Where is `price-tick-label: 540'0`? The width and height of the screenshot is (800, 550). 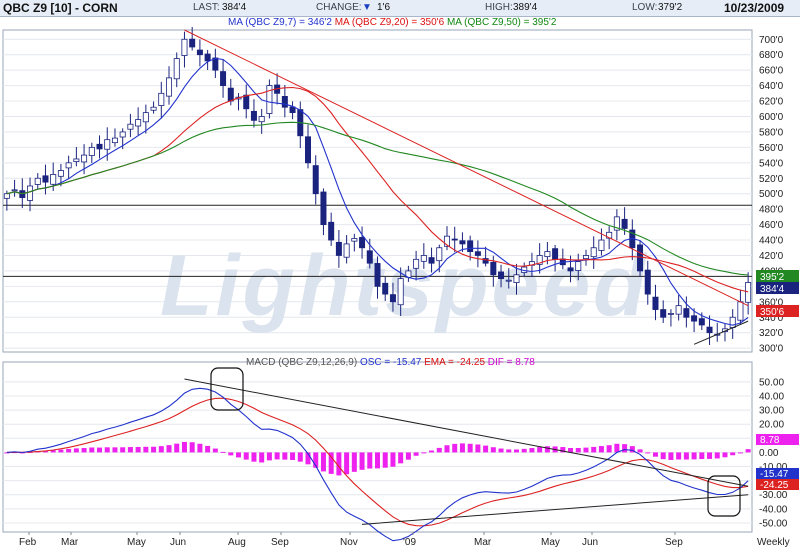 price-tick-label: 540'0 is located at coordinates (771, 163).